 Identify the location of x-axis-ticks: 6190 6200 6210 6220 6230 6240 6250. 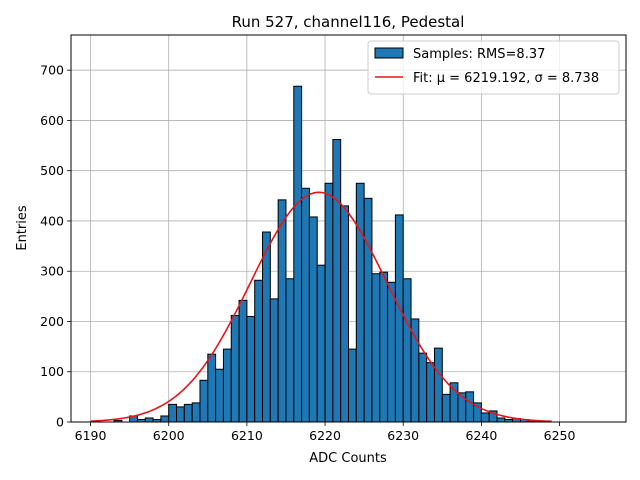
(325, 432).